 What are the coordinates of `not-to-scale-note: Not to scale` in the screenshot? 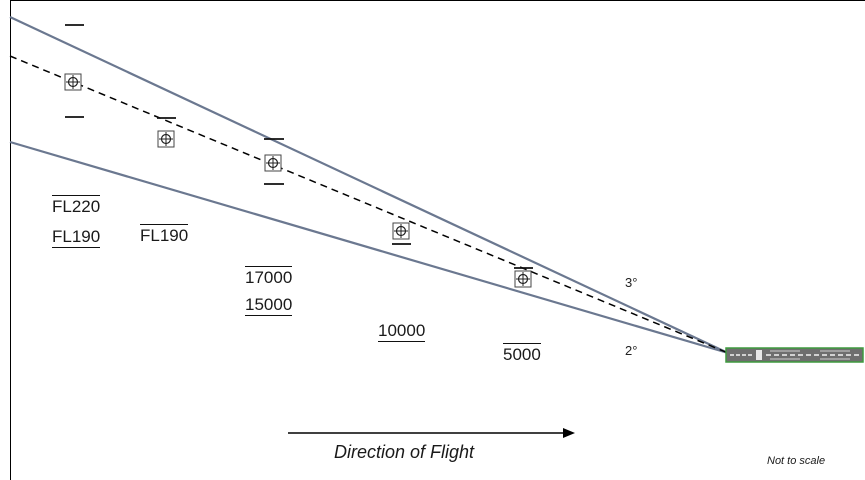 It's located at (796, 461).